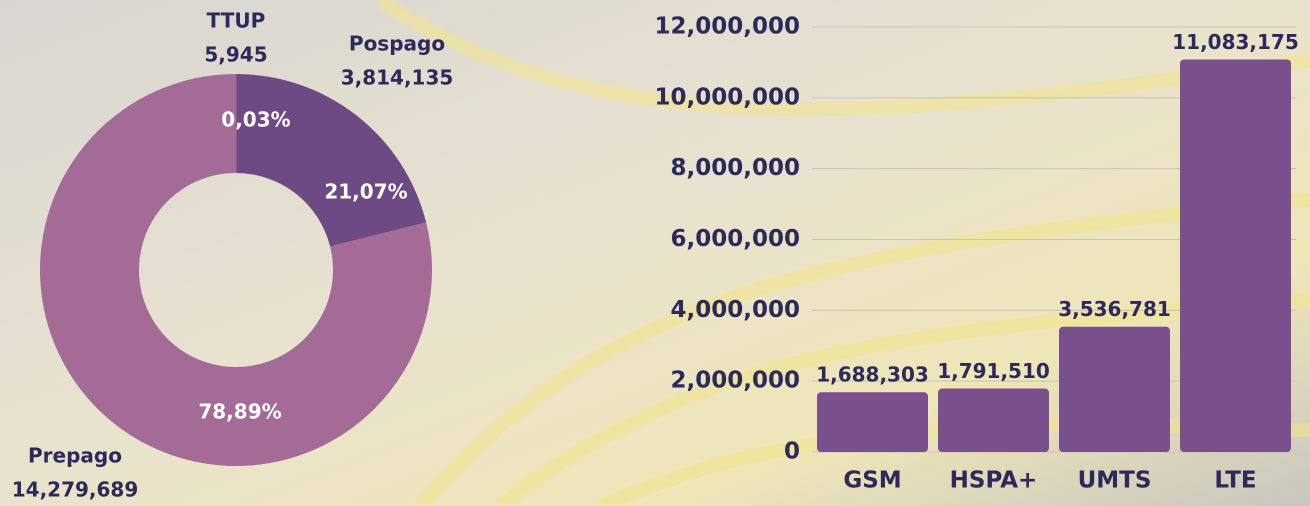 Image resolution: width=1310 pixels, height=506 pixels. What do you see at coordinates (1235, 42) in the screenshot?
I see `value-label: 11,083,175` at bounding box center [1235, 42].